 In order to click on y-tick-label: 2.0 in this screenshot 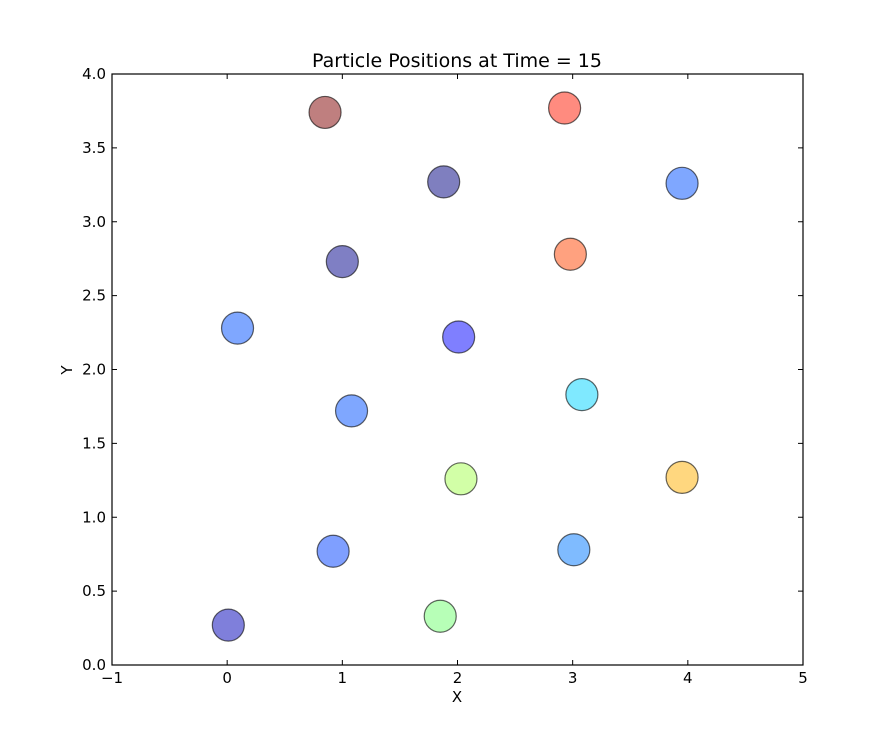, I will do `click(94, 370)`.